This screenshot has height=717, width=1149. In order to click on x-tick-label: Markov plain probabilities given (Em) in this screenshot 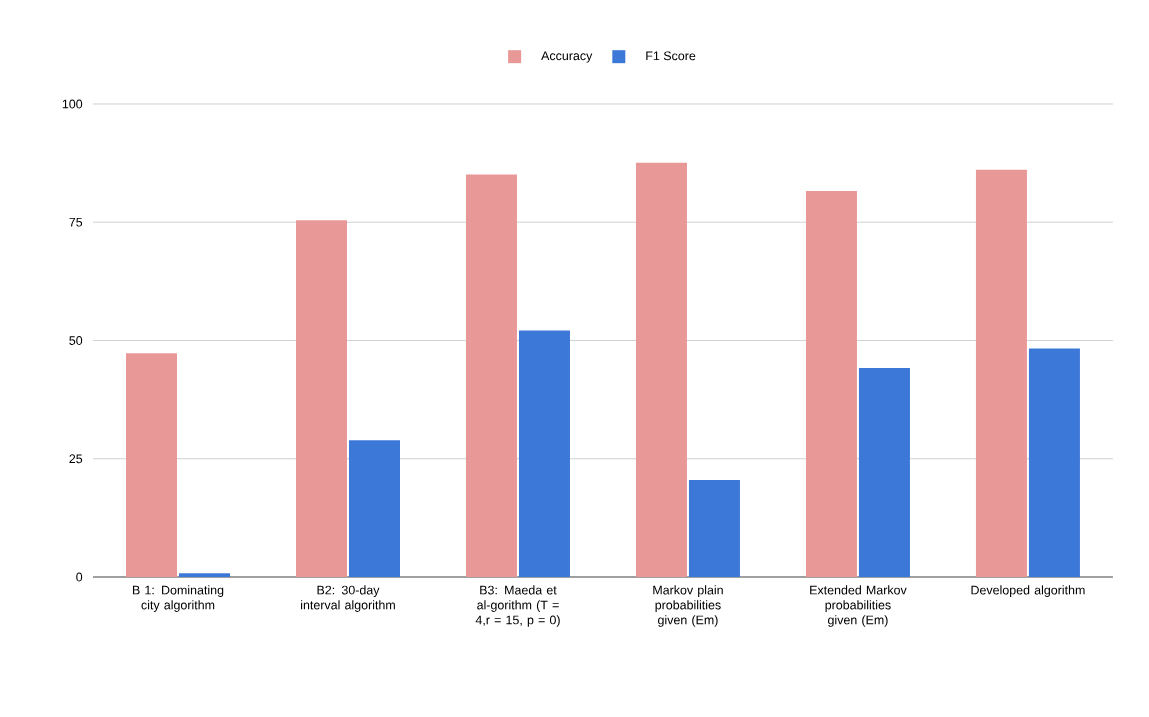, I will do `click(688, 606)`.